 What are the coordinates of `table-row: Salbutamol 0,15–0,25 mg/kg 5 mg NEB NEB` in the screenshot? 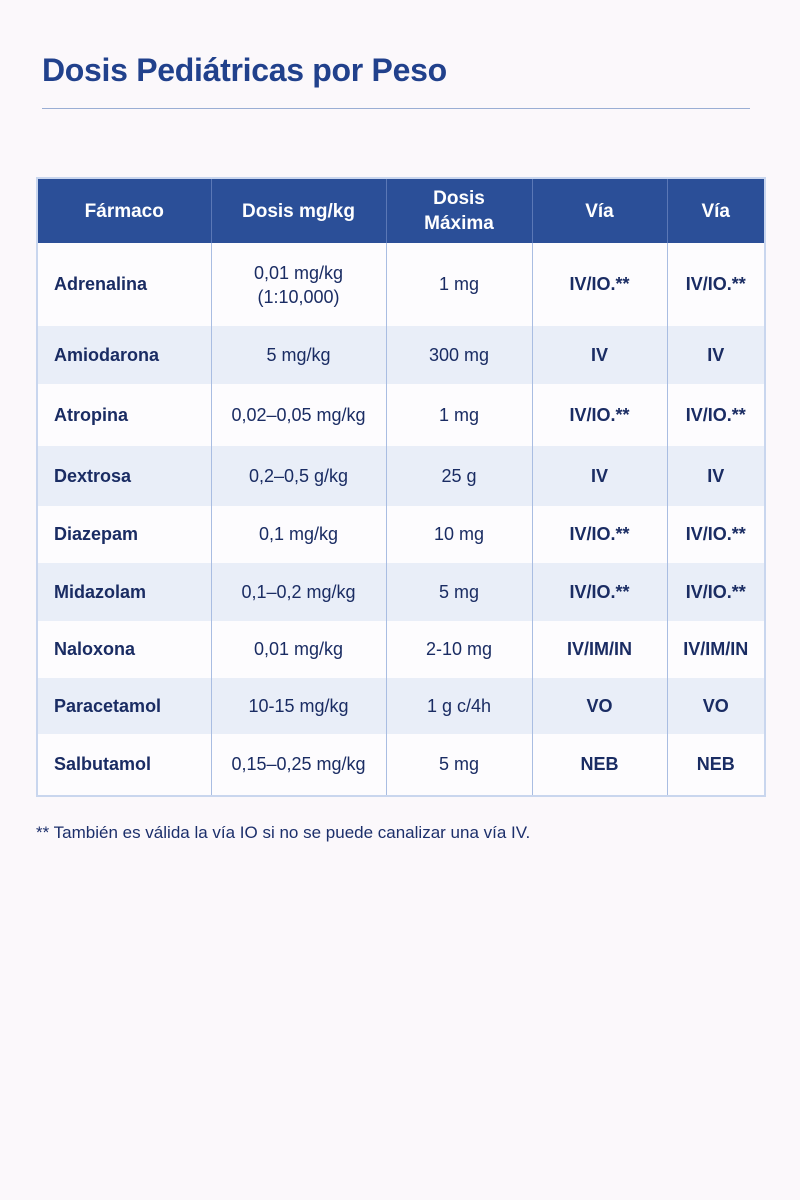 It's located at (401, 765).